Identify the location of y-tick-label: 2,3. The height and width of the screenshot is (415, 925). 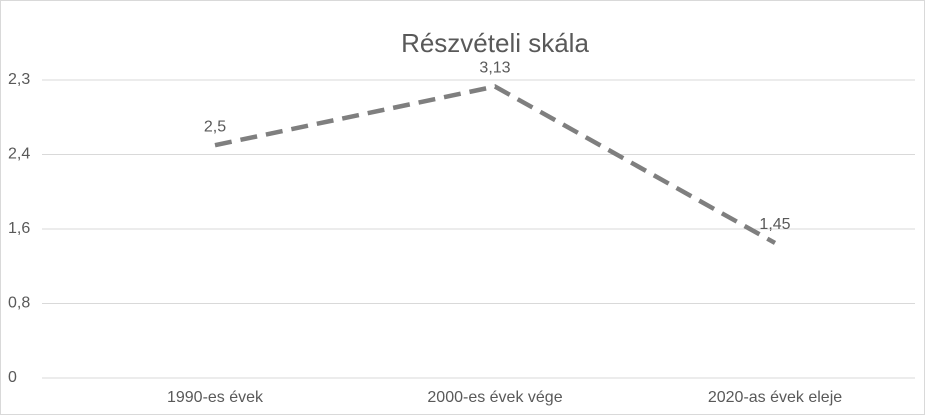
(19, 79).